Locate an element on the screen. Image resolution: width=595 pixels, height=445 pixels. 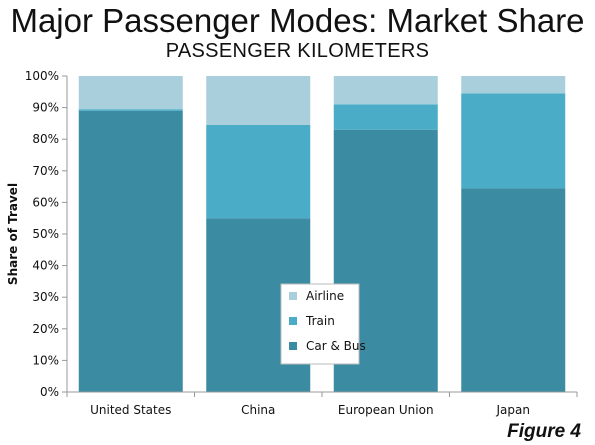
bar-airline-united-states is located at coordinates (130, 93).